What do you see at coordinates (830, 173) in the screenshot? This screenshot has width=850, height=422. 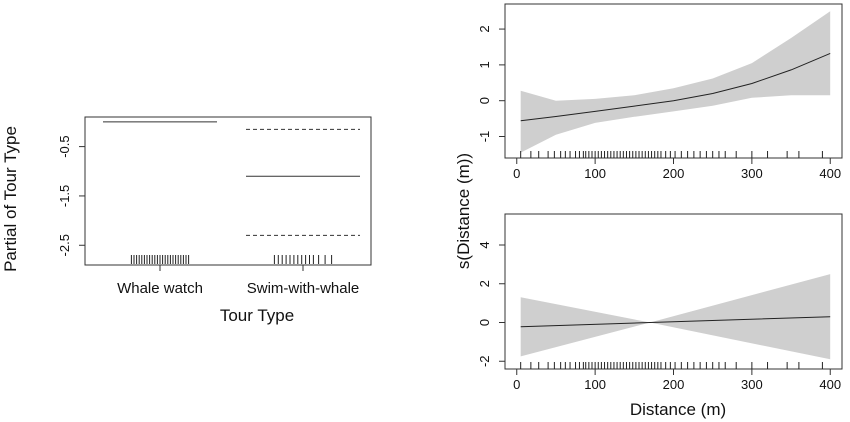 I see `distance-top-x-tick-label: 400` at bounding box center [830, 173].